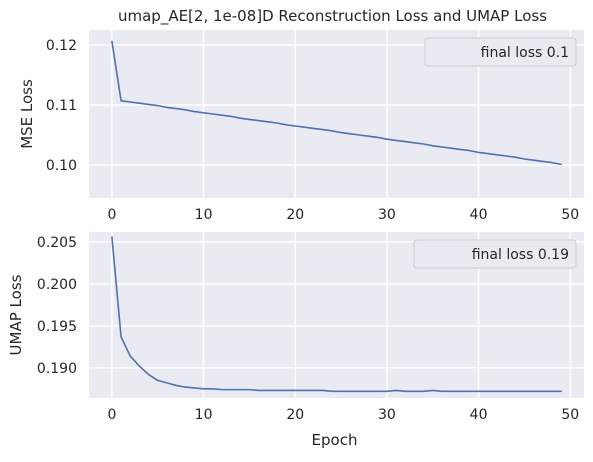 The image size is (593, 462). What do you see at coordinates (57, 285) in the screenshot?
I see `y-tick-label: 0.200` at bounding box center [57, 285].